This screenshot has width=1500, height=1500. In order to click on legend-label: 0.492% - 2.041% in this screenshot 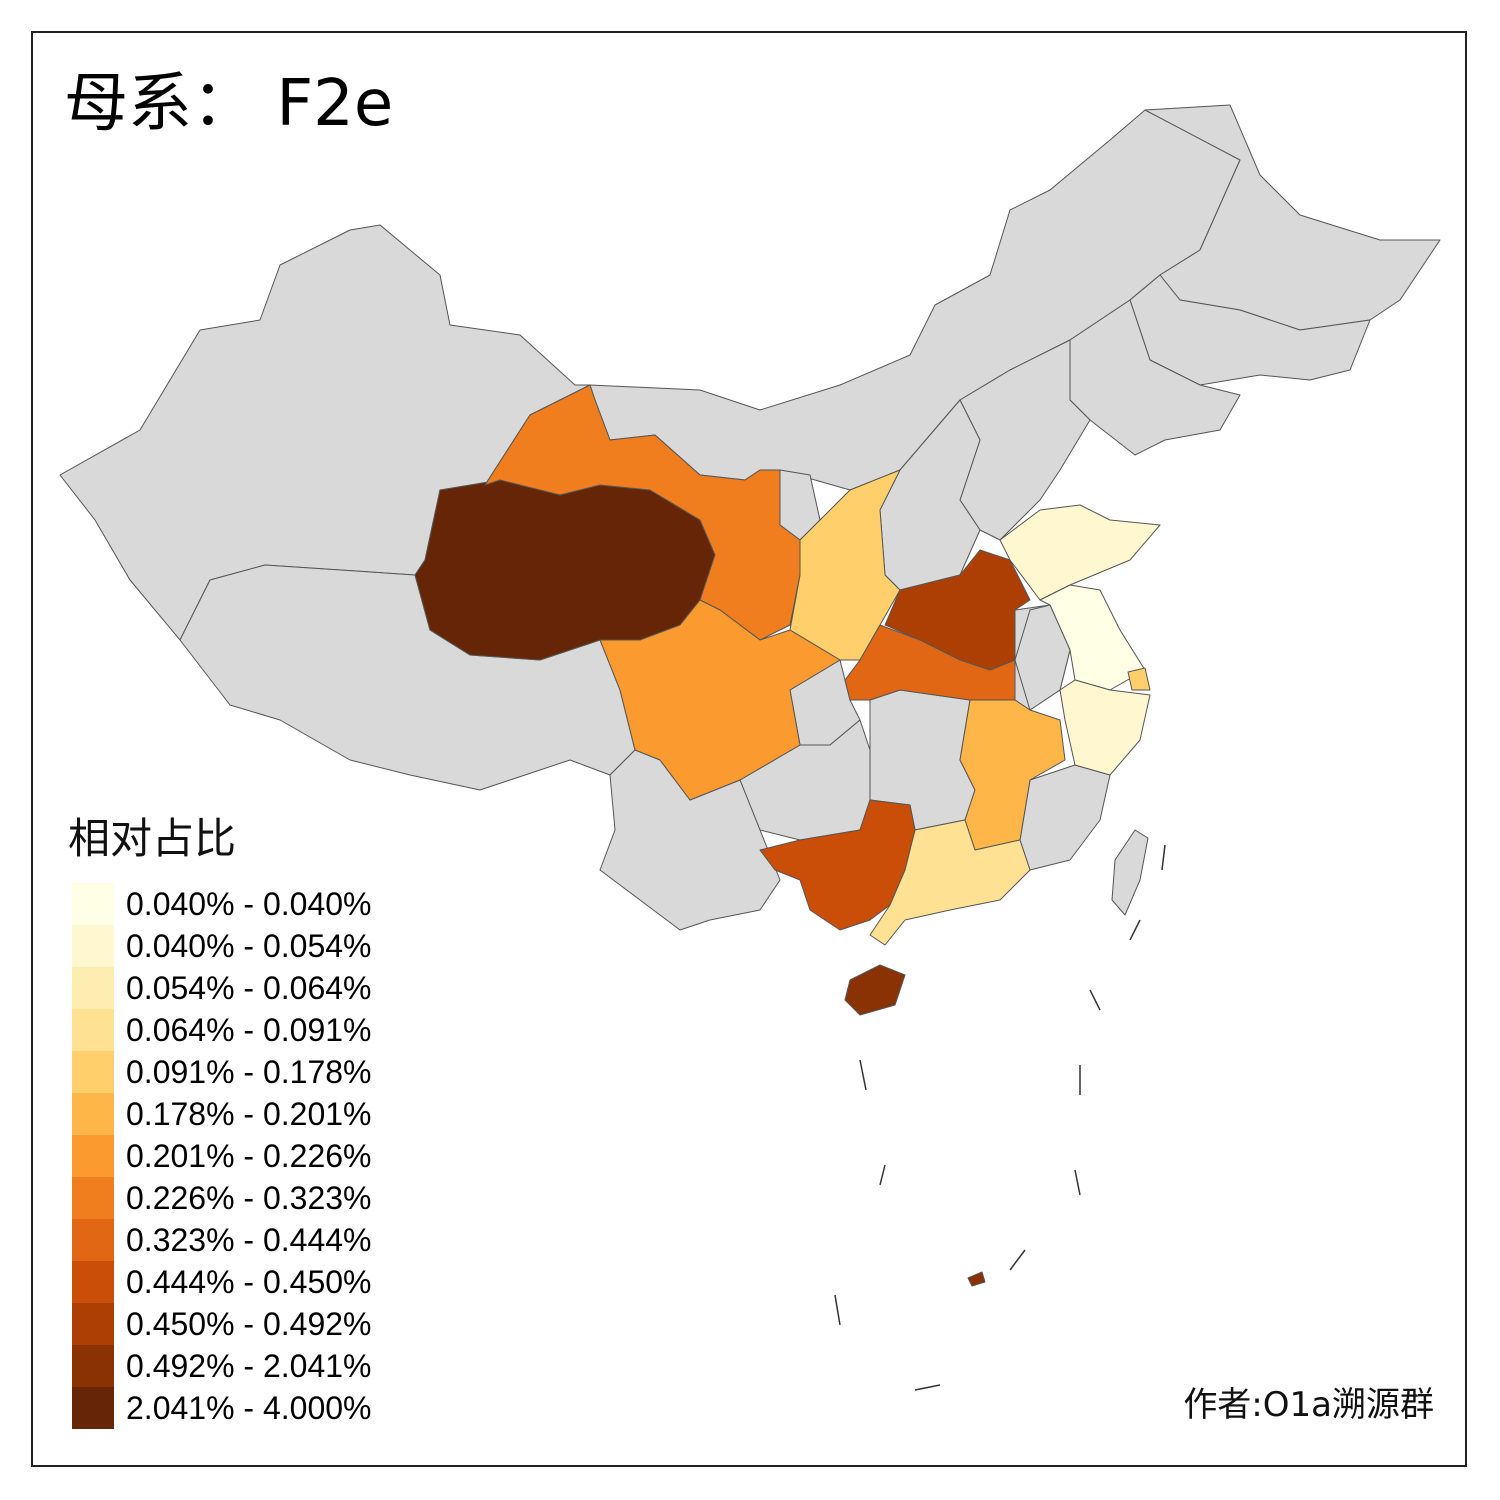, I will do `click(249, 1366)`.